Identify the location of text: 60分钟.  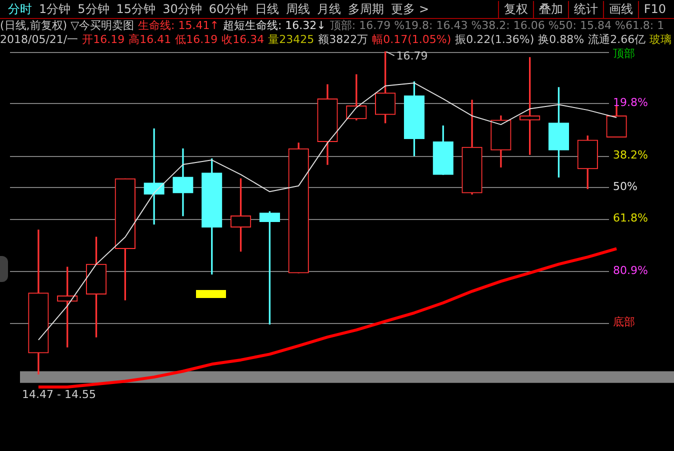
(228, 9).